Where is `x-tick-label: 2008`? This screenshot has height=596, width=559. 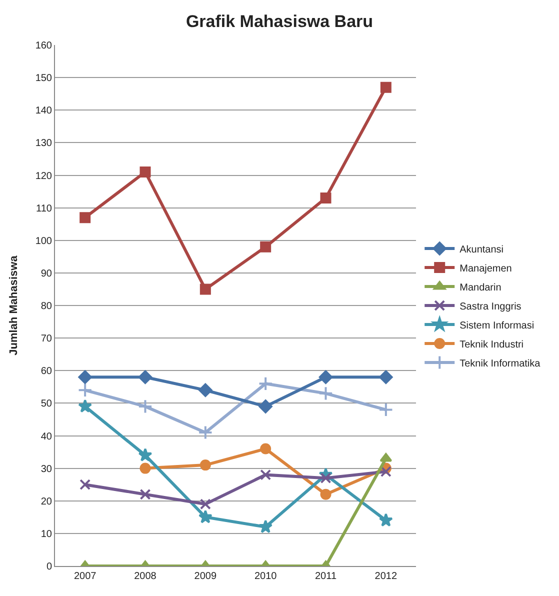
x-tick-label: 2008 is located at coordinates (145, 576).